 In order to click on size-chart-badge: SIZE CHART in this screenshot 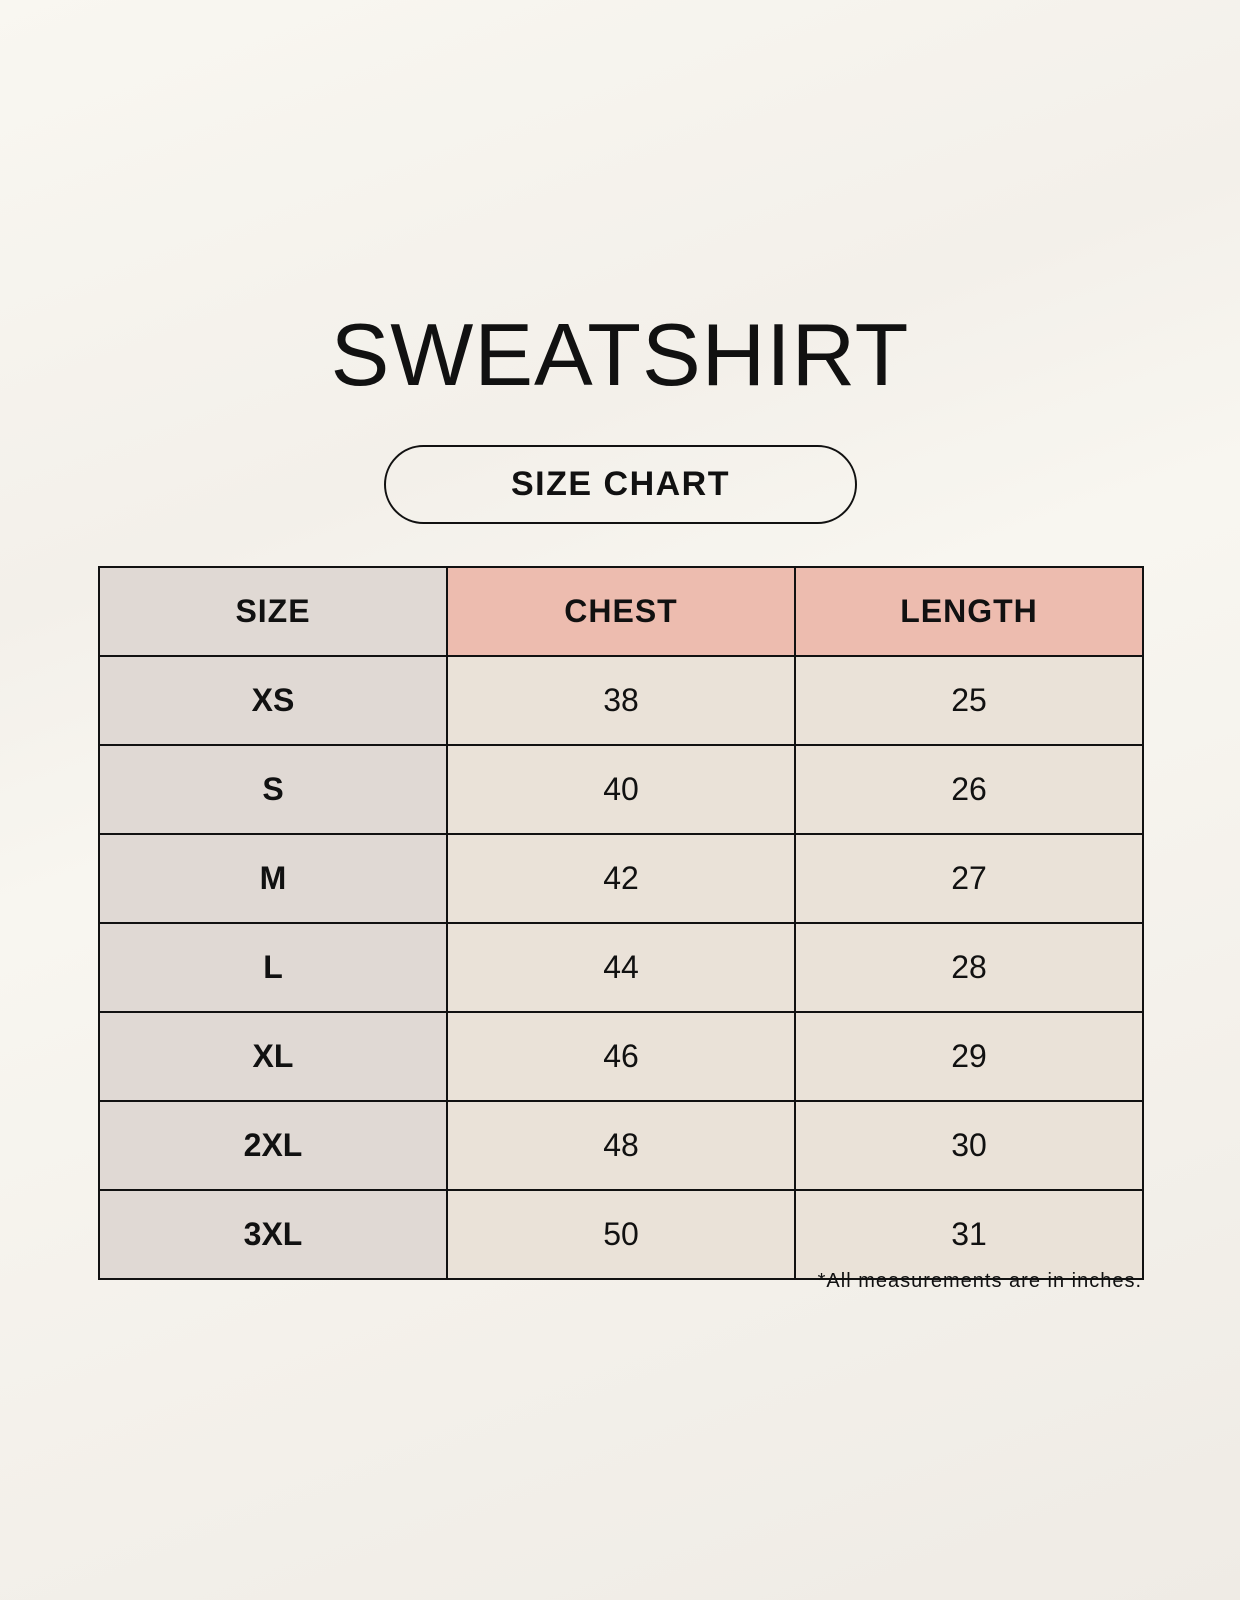, I will do `click(620, 484)`.